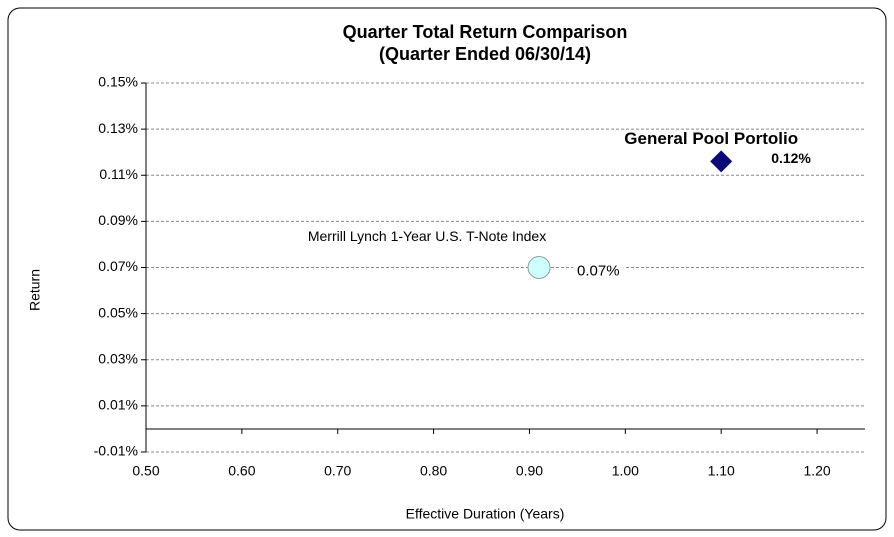 Image resolution: width=894 pixels, height=537 pixels. I want to click on x-tick-label: 0.60, so click(241, 471).